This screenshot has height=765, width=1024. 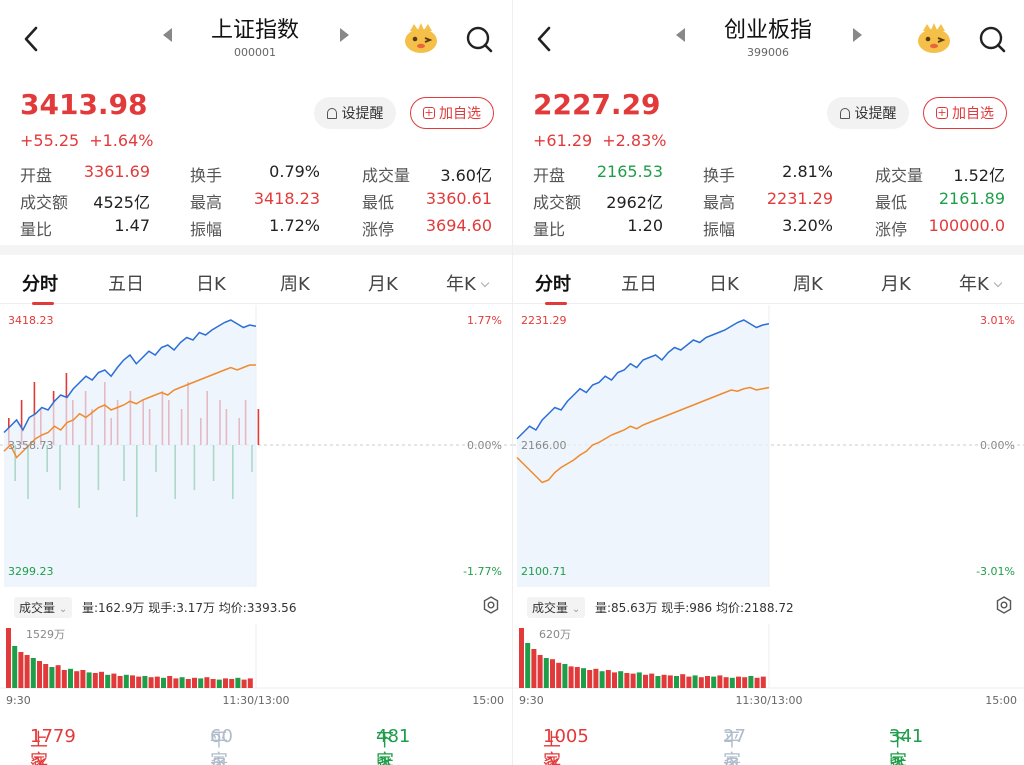 What do you see at coordinates (91, 140) in the screenshot?
I see `price-change: +55.25 +1.64%` at bounding box center [91, 140].